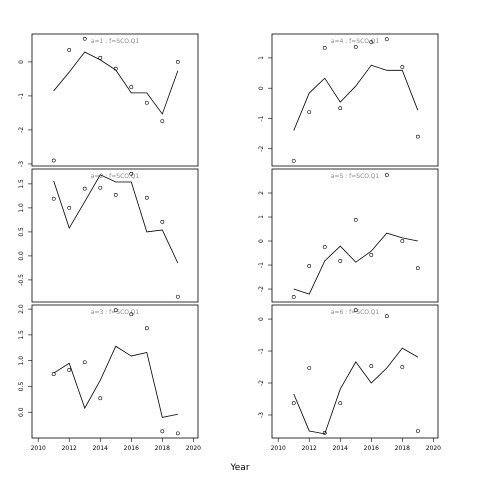 This screenshot has height=480, width=480. What do you see at coordinates (115, 41) in the screenshot?
I see `panel-title: a=1 : f=SCO.Q1` at bounding box center [115, 41].